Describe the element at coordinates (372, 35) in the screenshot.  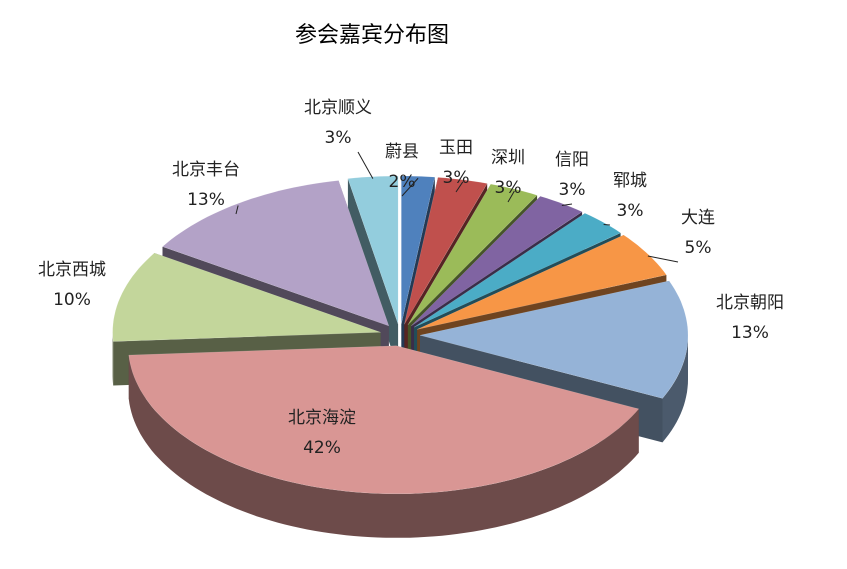
I see `chart-title: 参会嘉宾分布图` at that location.